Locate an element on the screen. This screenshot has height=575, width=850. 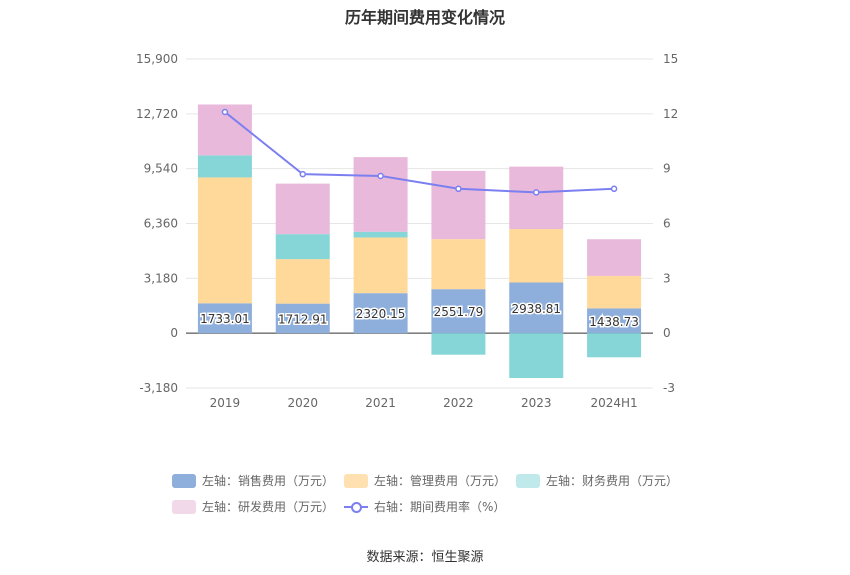
legend-label-admin: 左轴：管理费用（万元） is located at coordinates (440, 481).